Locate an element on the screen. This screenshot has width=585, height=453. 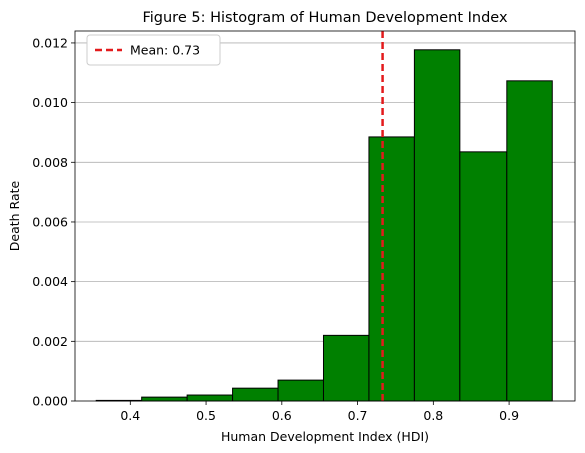
y-tick-label: 0.008 is located at coordinates (50, 162).